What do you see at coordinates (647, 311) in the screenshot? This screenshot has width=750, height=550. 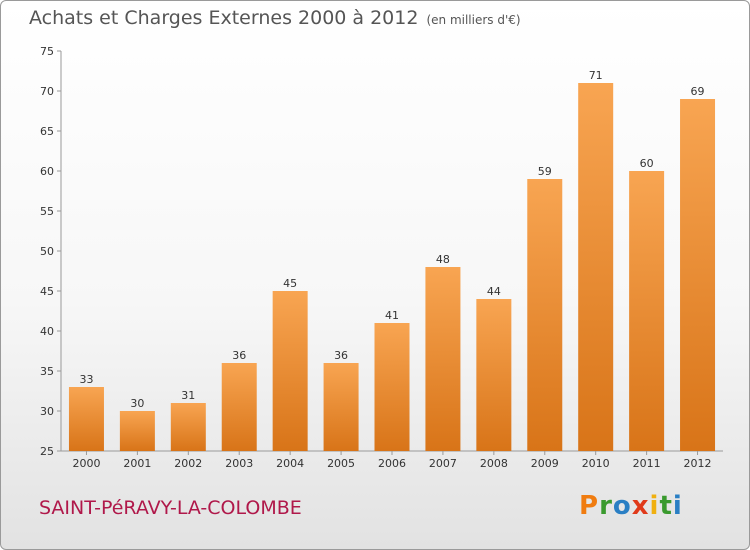 I see `bar-2011` at bounding box center [647, 311].